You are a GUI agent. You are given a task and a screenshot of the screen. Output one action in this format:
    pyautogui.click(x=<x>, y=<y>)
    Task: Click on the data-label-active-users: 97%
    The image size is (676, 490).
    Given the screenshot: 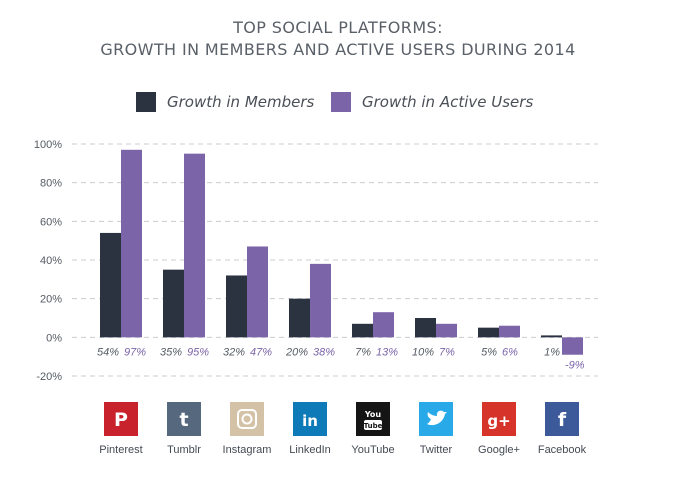 What is the action you would take?
    pyautogui.click(x=135, y=352)
    